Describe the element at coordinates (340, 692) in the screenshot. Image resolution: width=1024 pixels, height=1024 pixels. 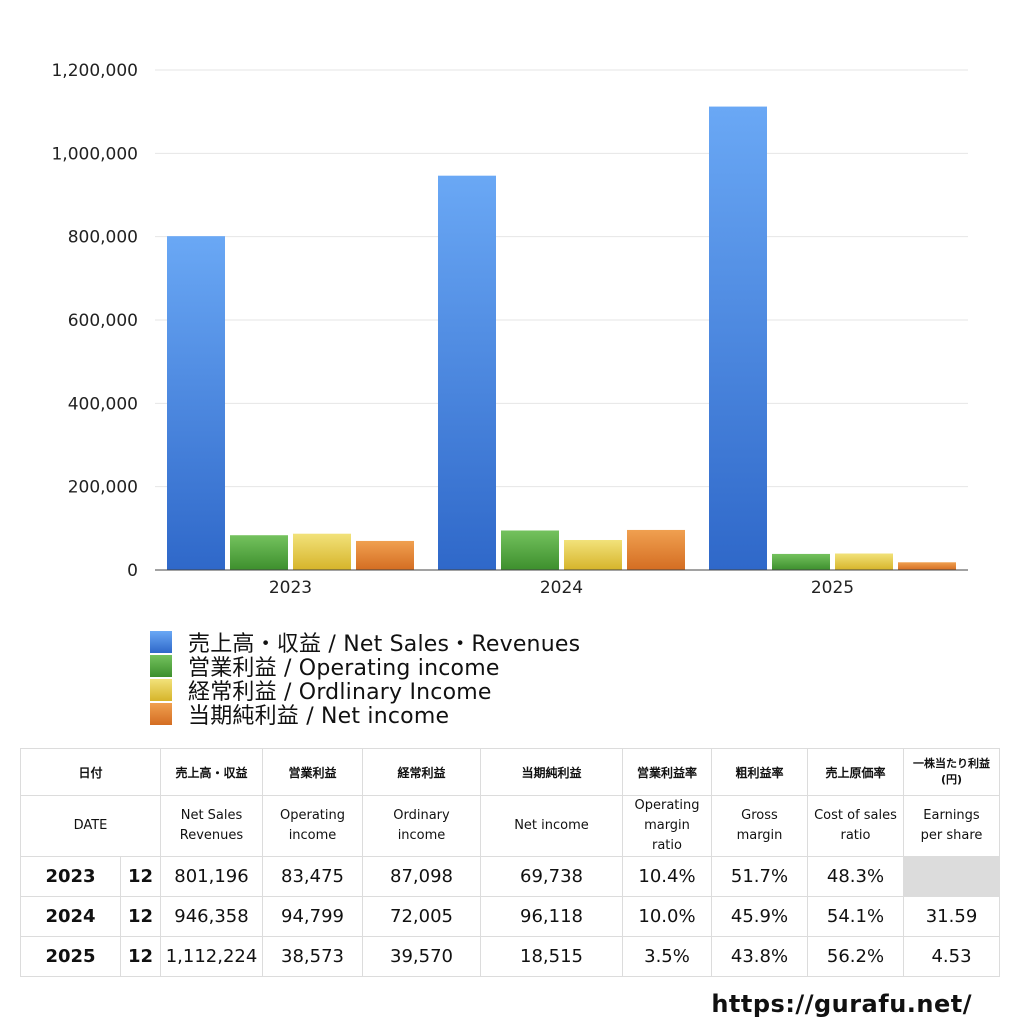
I see `legend-label-ordinary: 経常利益 / Ordlinary Income` at that location.